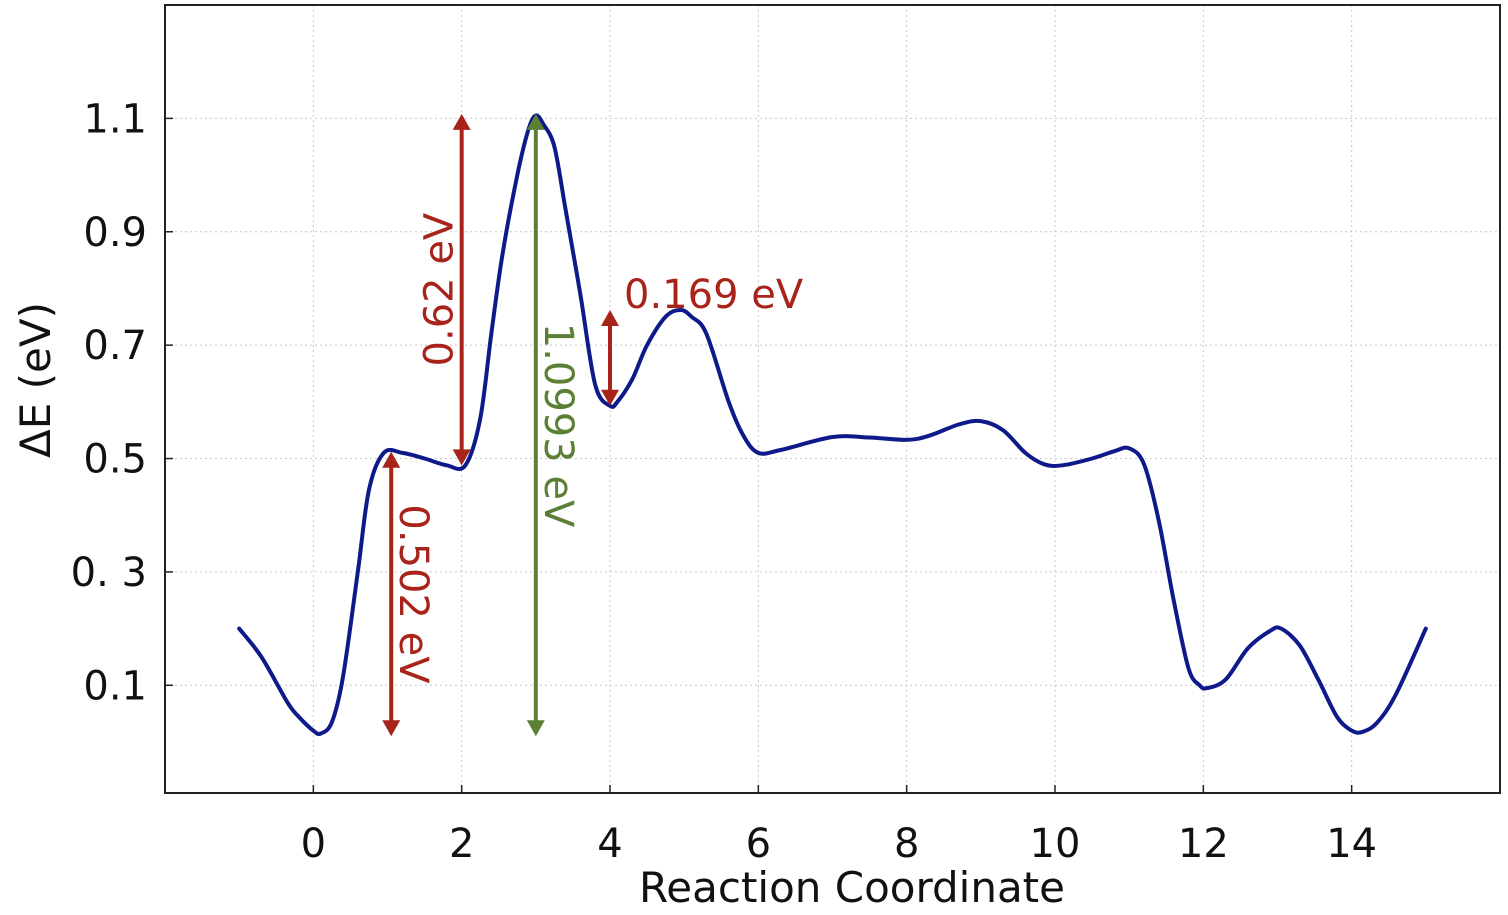  I want to click on y-tick-label: 0.1, so click(115, 686).